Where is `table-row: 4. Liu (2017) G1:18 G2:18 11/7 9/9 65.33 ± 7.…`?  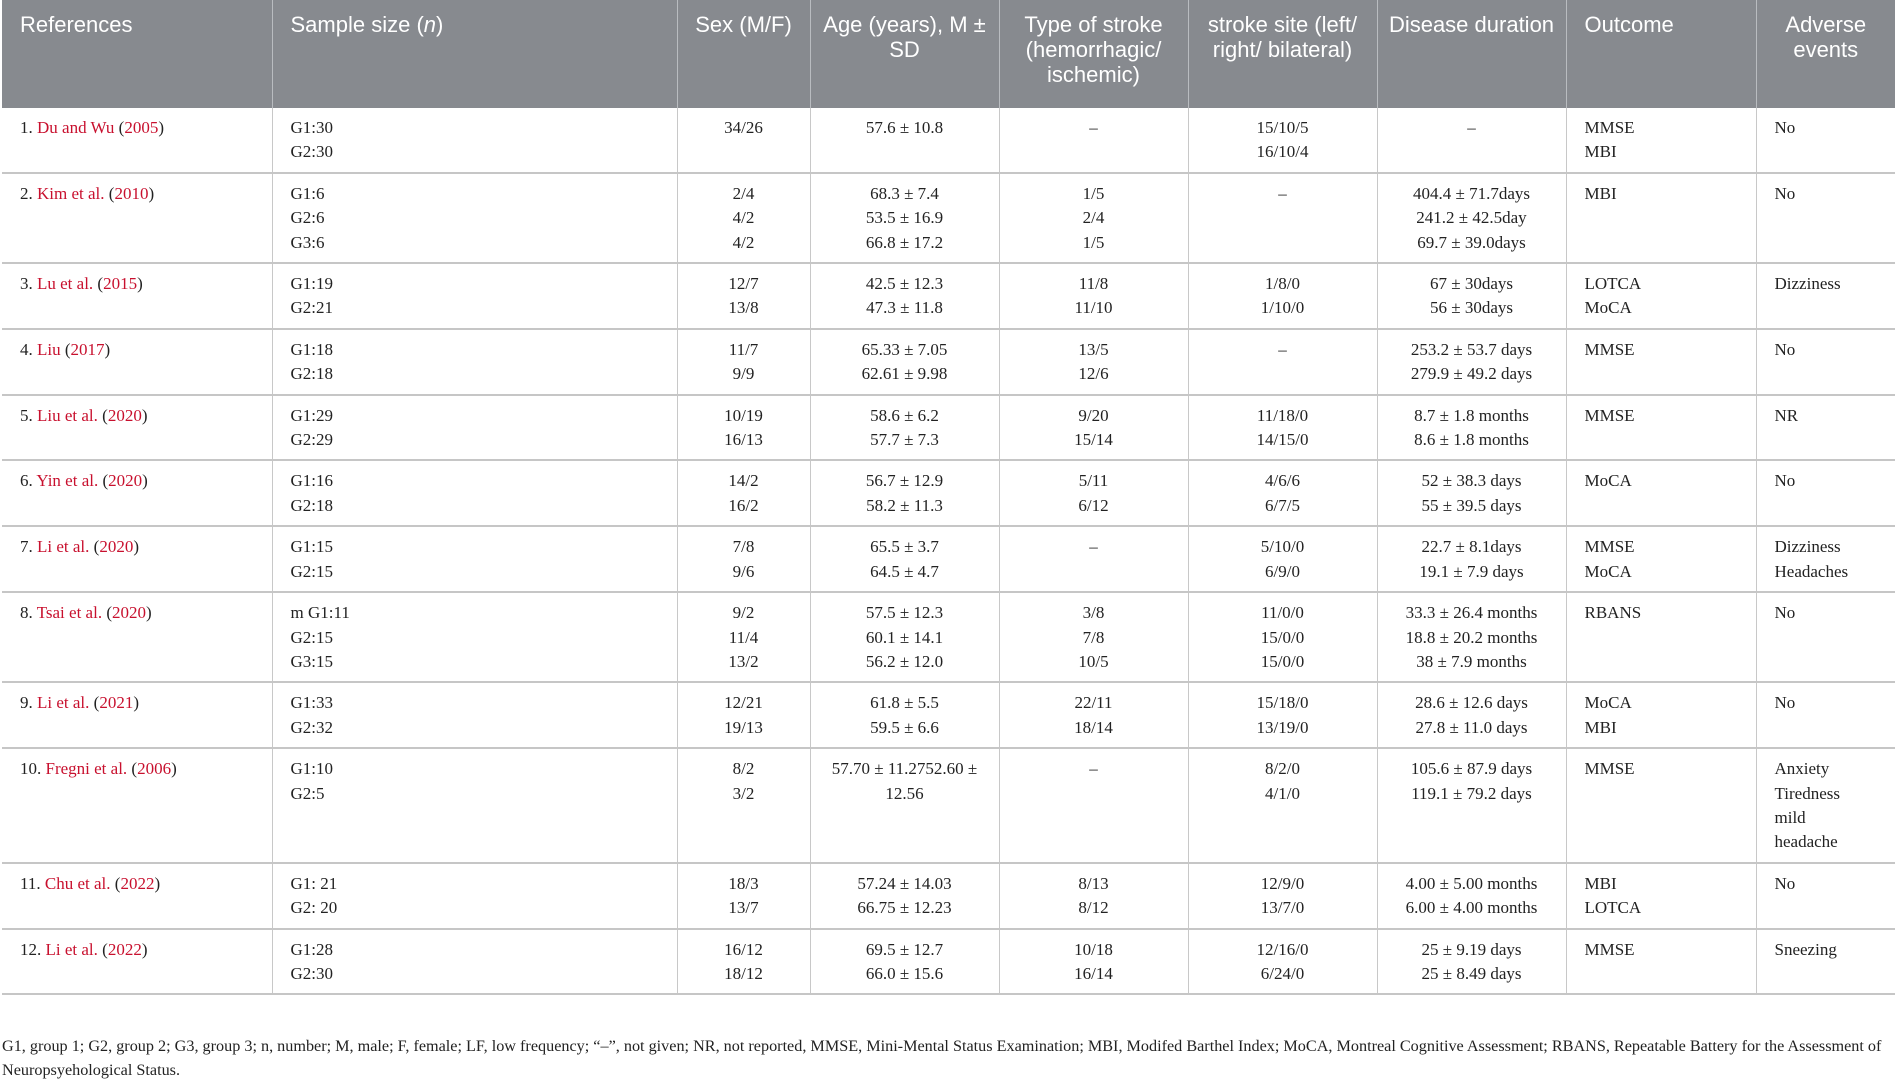 table-row: 4. Liu (2017) G1:18 G2:18 11/7 9/9 65.33 ± 7.… is located at coordinates (948, 362).